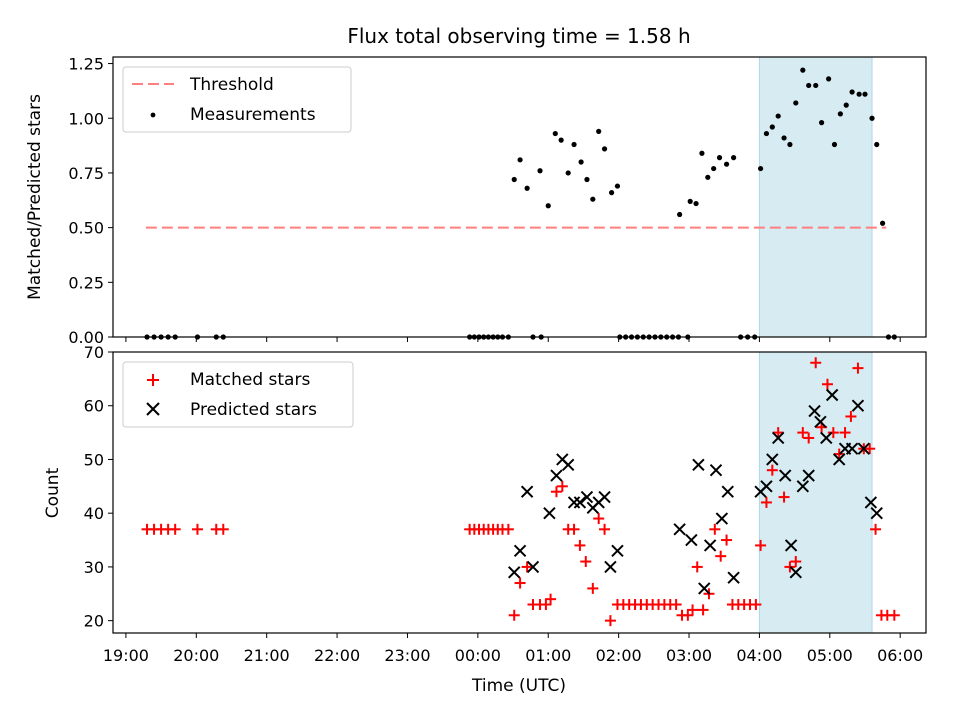 This screenshot has height=720, width=960. Describe the element at coordinates (153, 380) in the screenshot. I see `legend-matched-swatch` at that location.